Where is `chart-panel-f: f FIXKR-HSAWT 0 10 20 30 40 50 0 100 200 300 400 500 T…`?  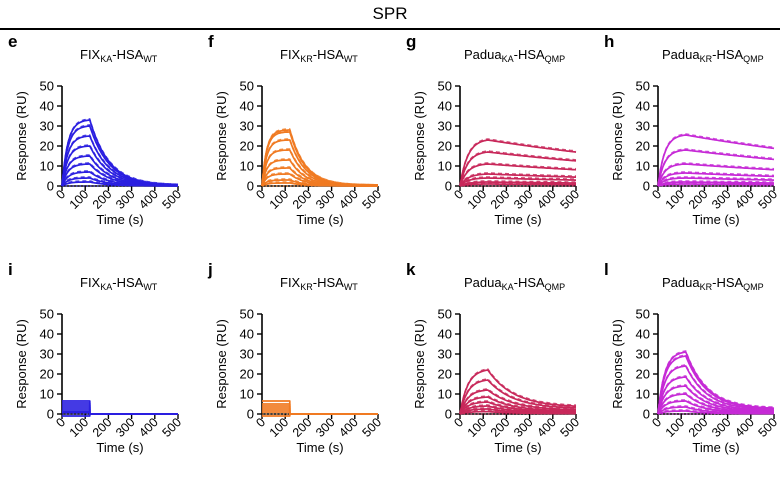 chart-panel-f: f FIXKR-HSAWT 0 10 20 30 40 50 0 100 200 300 400 500 T… is located at coordinates (297, 141).